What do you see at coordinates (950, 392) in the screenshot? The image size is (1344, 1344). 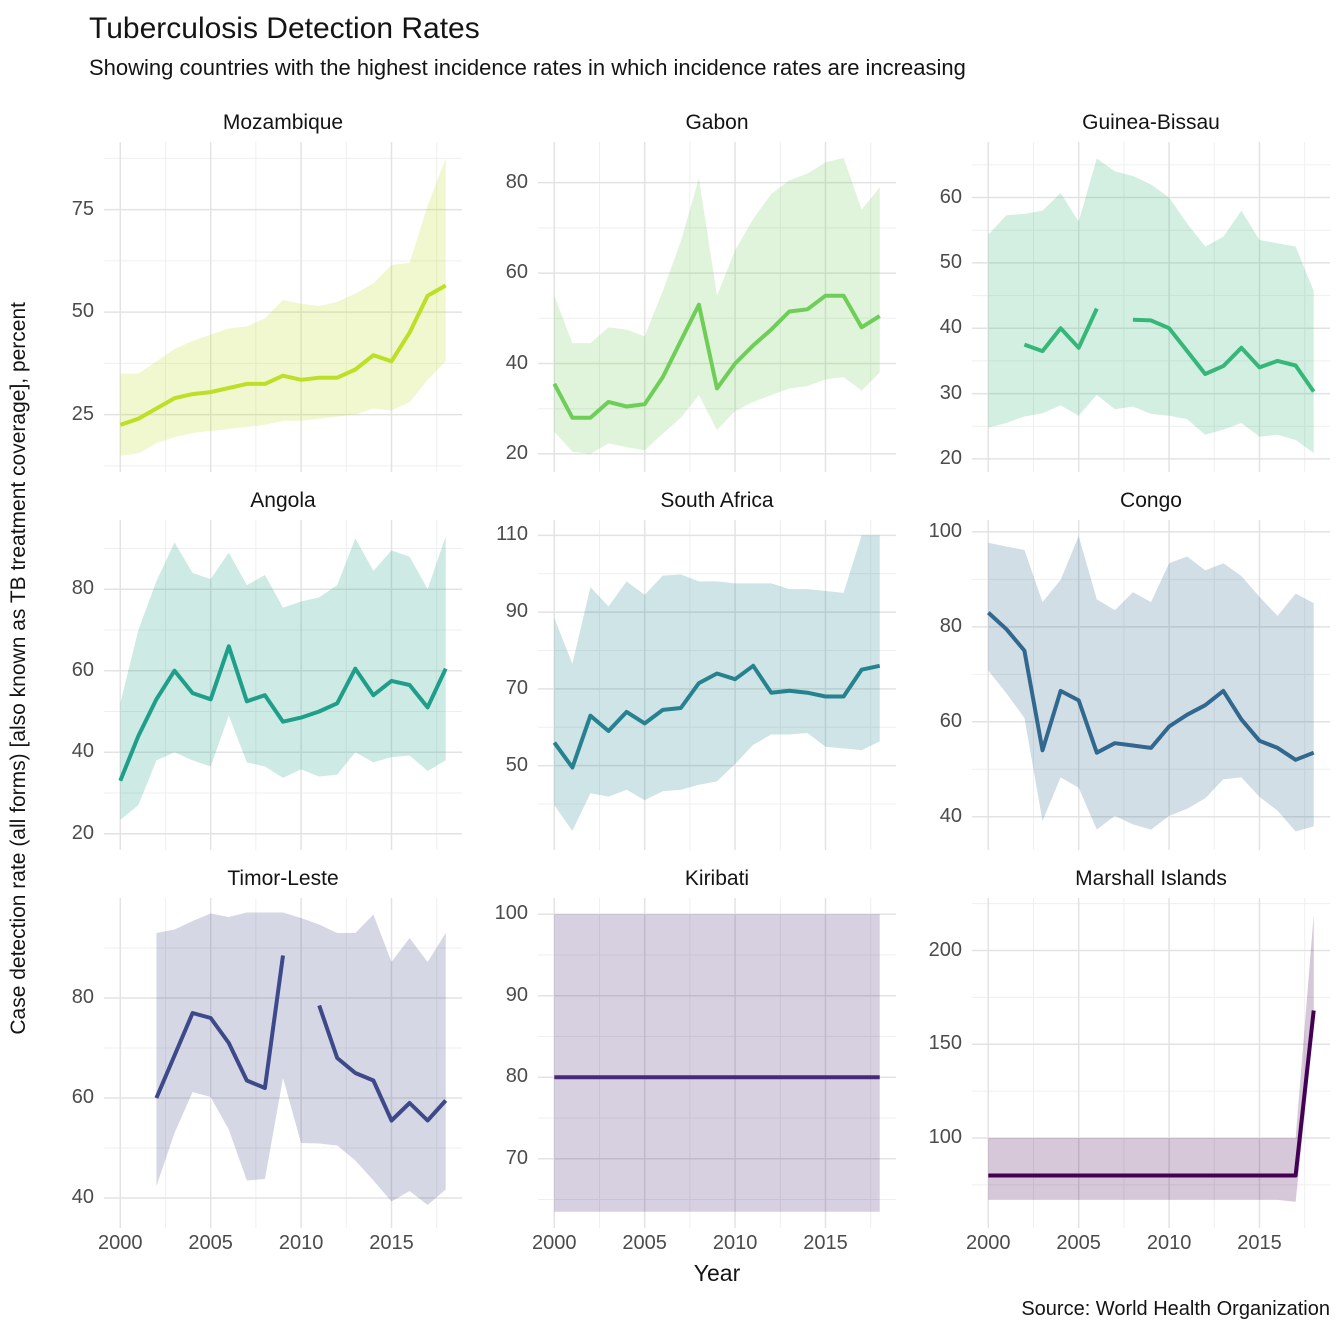 I see `y-tick-label: 30` at bounding box center [950, 392].